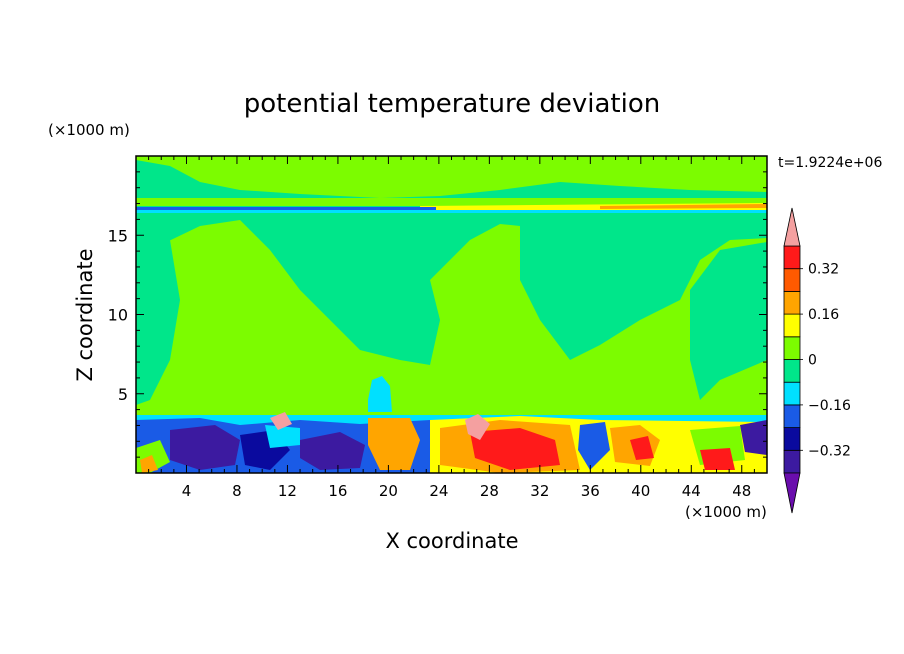  What do you see at coordinates (741, 491) in the screenshot?
I see `x-tick-label: 48` at bounding box center [741, 491].